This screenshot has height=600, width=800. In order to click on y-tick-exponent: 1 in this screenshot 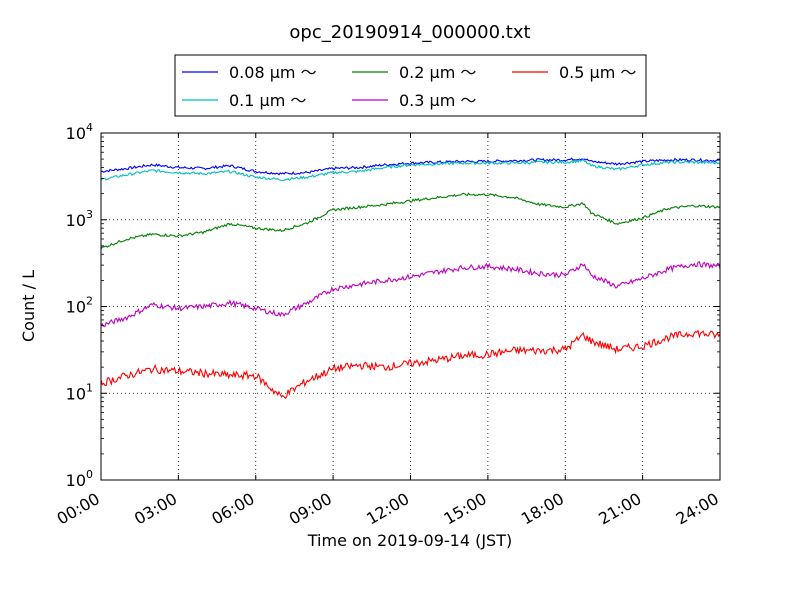, I will do `click(89, 387)`.